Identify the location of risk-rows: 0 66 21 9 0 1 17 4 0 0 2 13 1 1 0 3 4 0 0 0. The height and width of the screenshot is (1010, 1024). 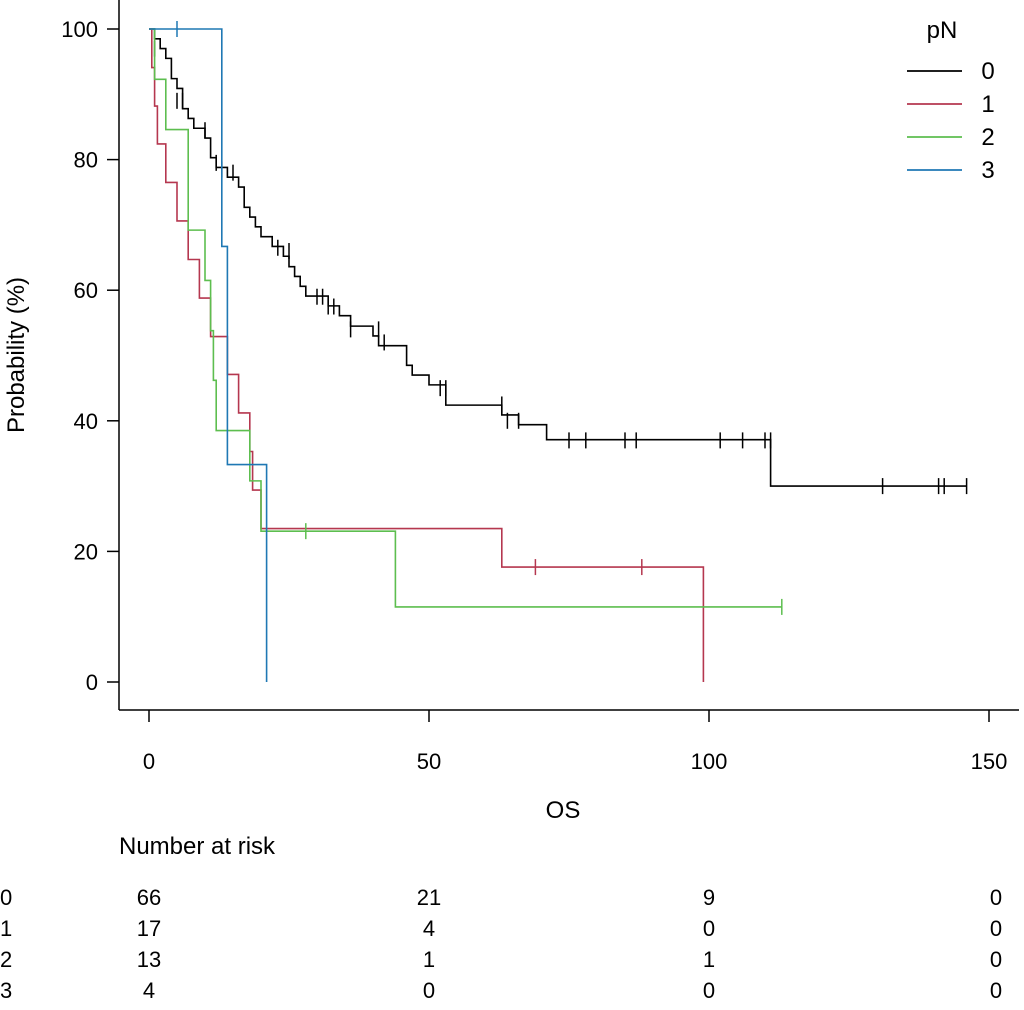
(501, 944).